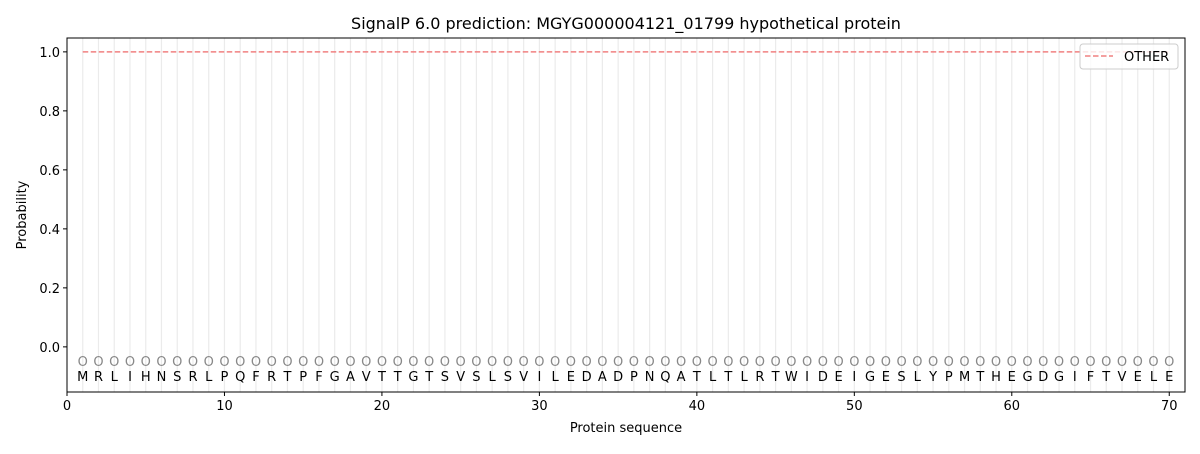 The height and width of the screenshot is (454, 1200). Describe the element at coordinates (620, 403) in the screenshot. I see `x-axis-ticks: 0 10 20 30 40 50 60 70` at that location.